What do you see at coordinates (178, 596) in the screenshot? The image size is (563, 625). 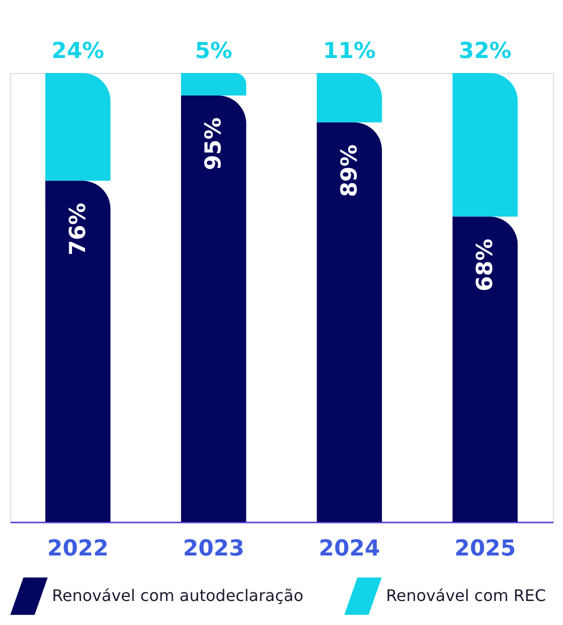 I see `legend-label: Renovável com autodeclaração` at bounding box center [178, 596].